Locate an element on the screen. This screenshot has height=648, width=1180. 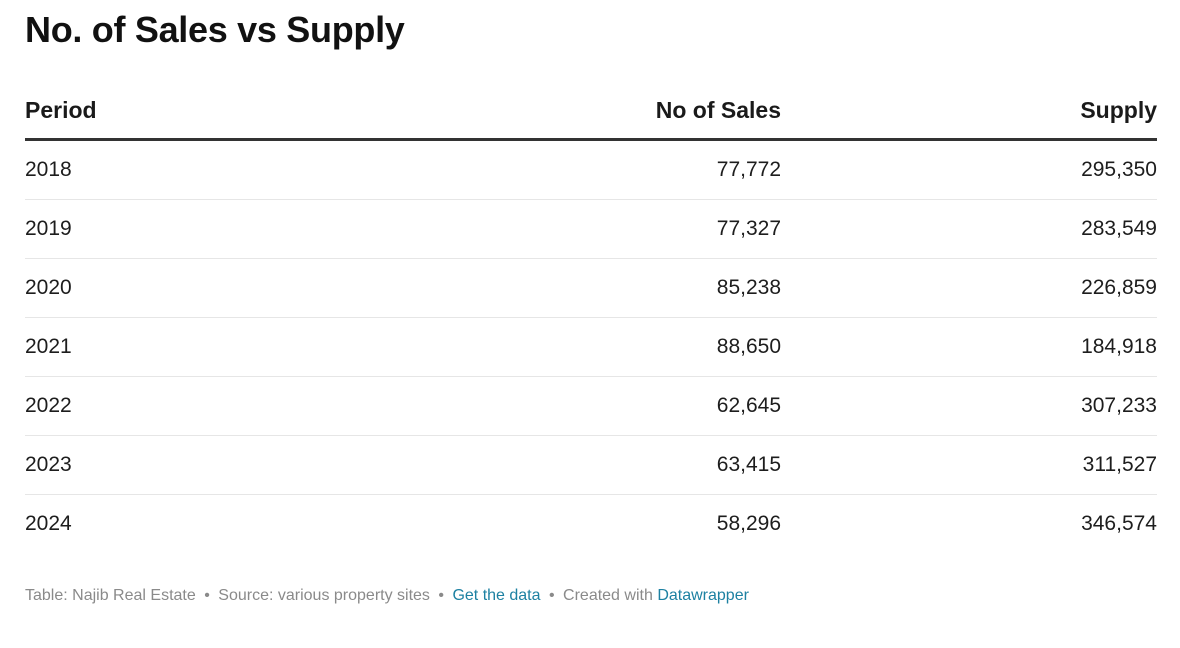
no-of-sales-cell: 88,650 is located at coordinates (643, 347).